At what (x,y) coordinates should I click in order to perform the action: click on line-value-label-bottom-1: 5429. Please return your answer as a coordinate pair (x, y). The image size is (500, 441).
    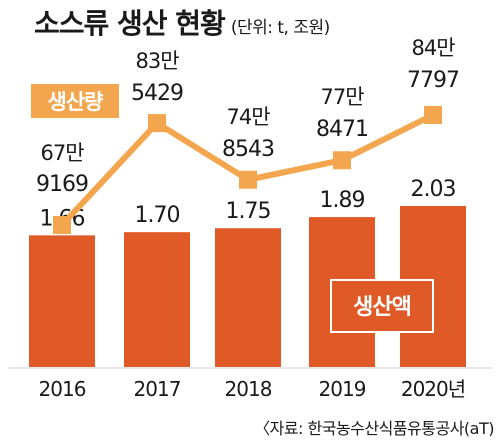
    Looking at the image, I should click on (157, 93).